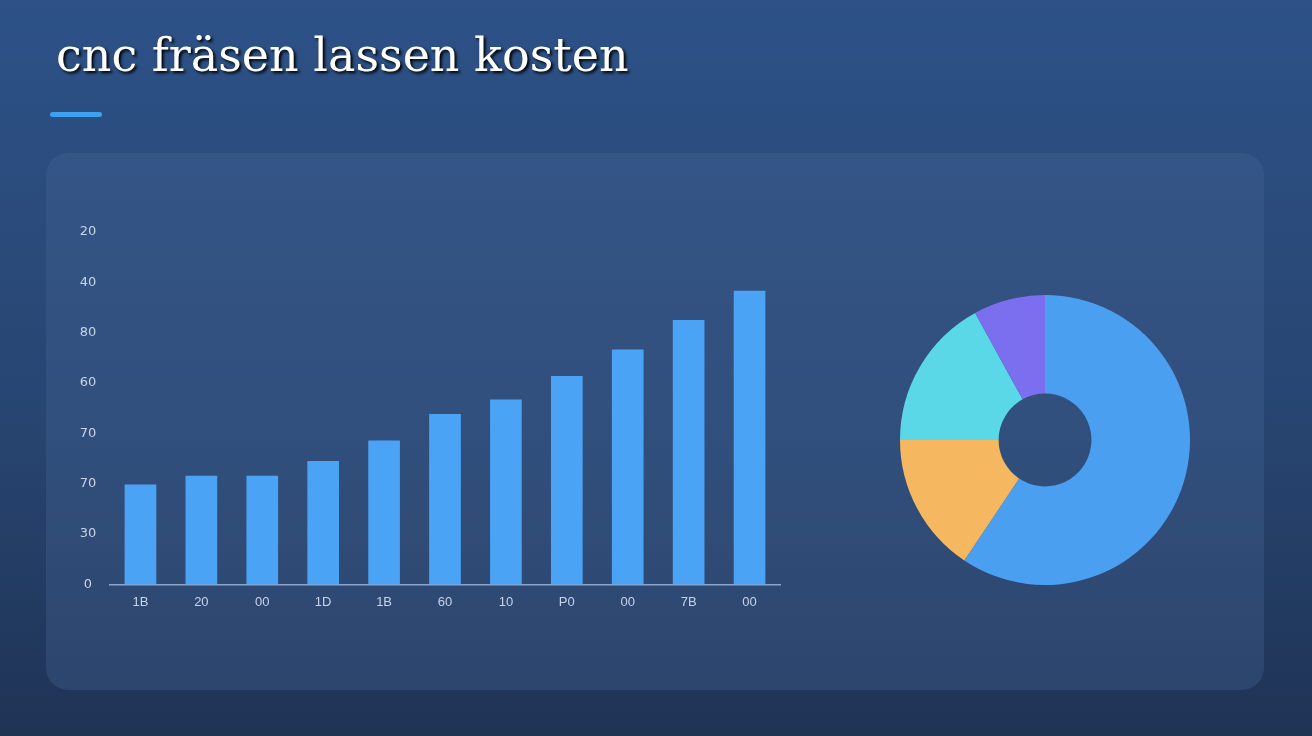 The image size is (1312, 736). Describe the element at coordinates (201, 601) in the screenshot. I see `x-tick-label: 20` at that location.